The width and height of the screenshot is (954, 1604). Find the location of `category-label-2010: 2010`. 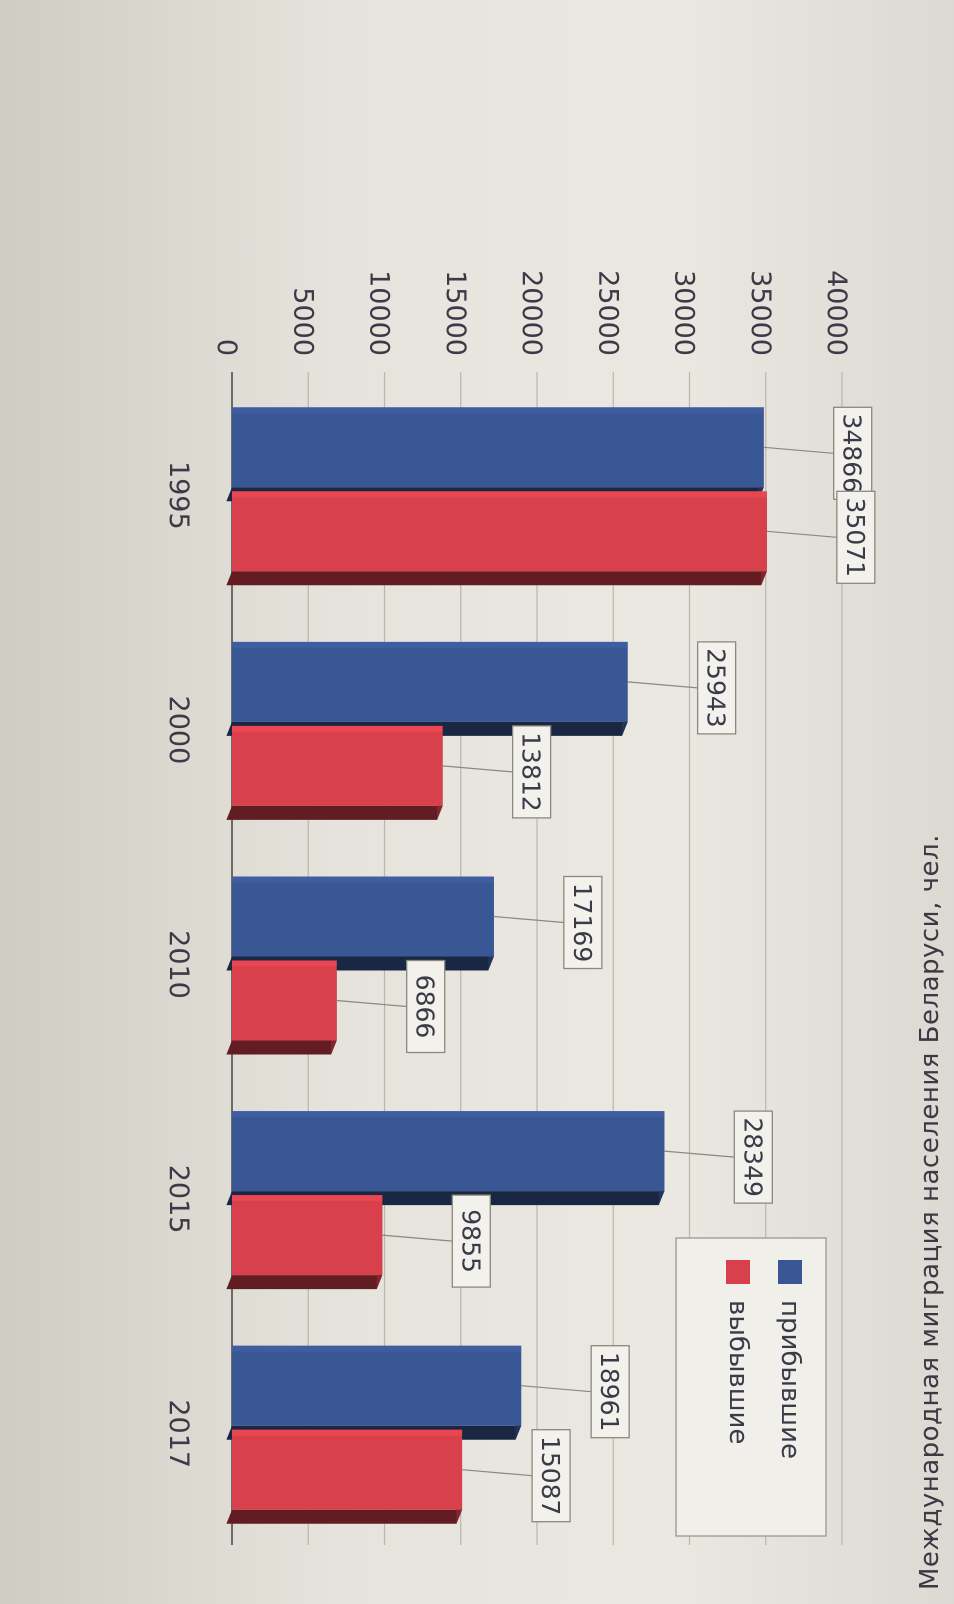

category-label-2010: 2010 is located at coordinates (178, 964).